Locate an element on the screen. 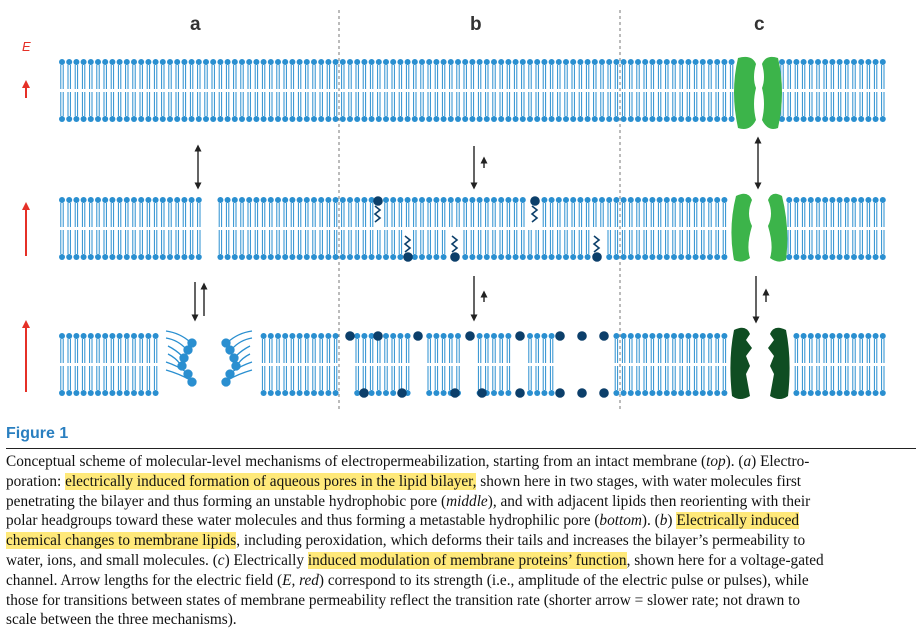 The height and width of the screenshot is (633, 923). caption-text: c is located at coordinates (221, 560).